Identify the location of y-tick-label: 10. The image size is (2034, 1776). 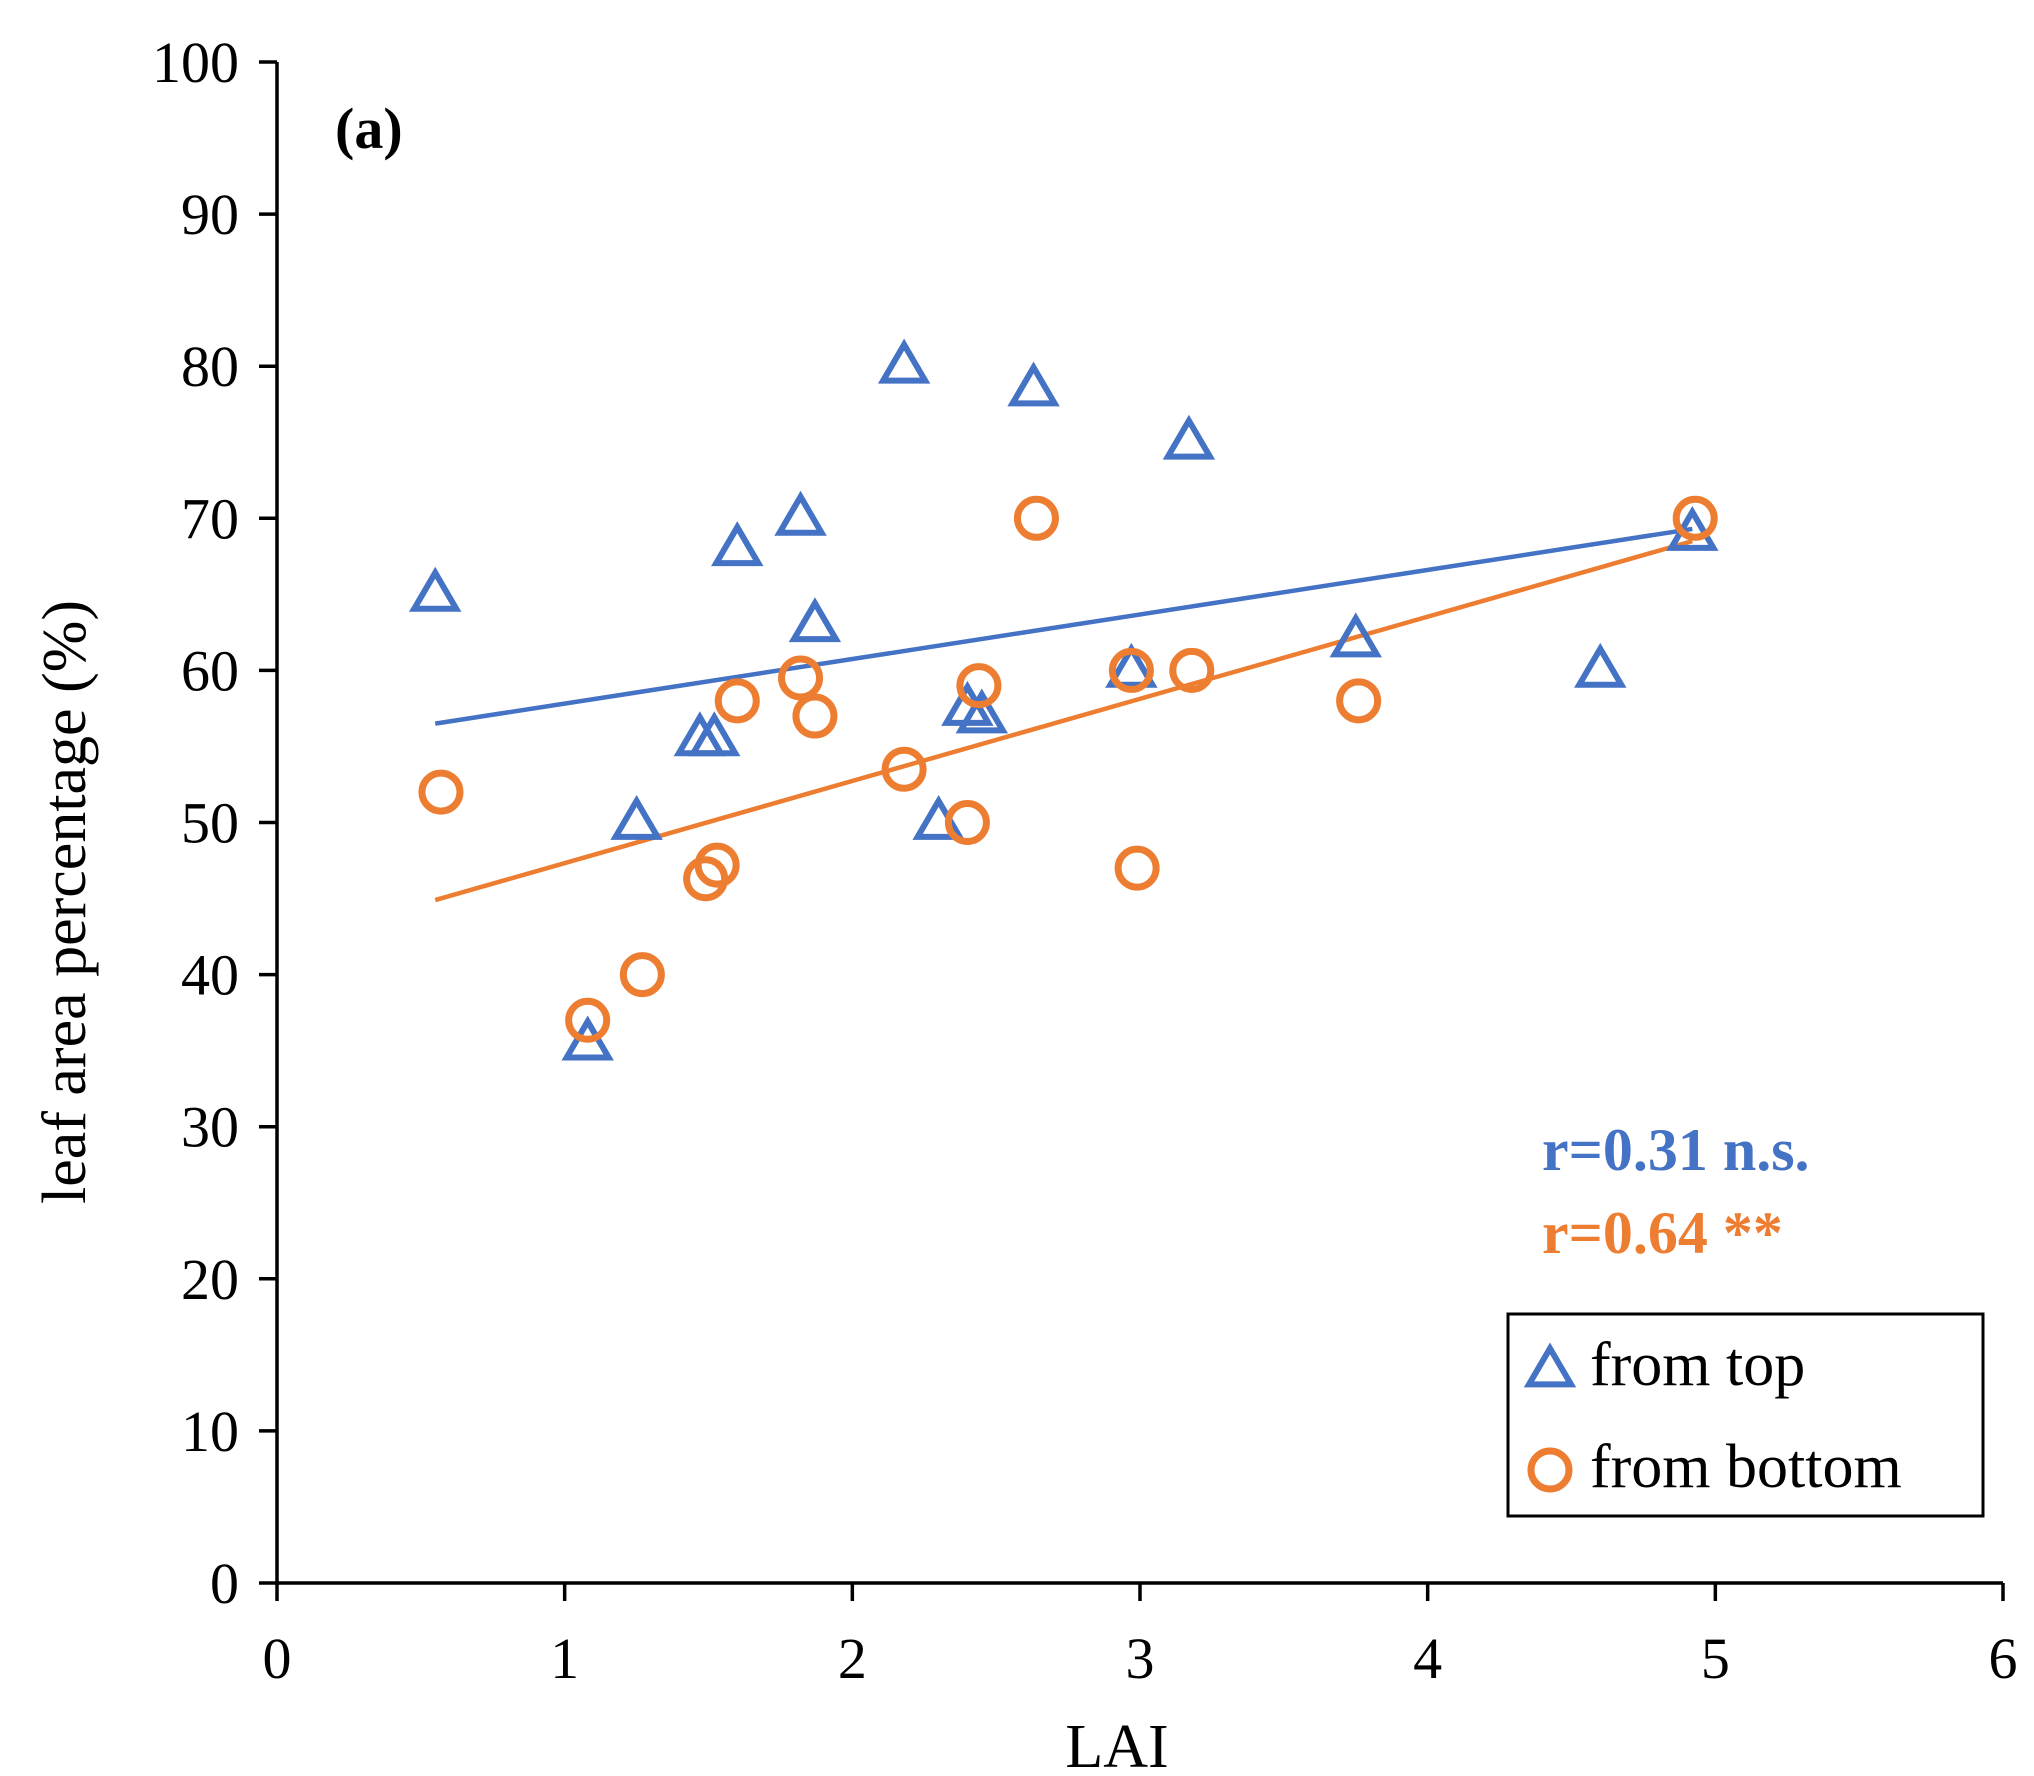
(210, 1431).